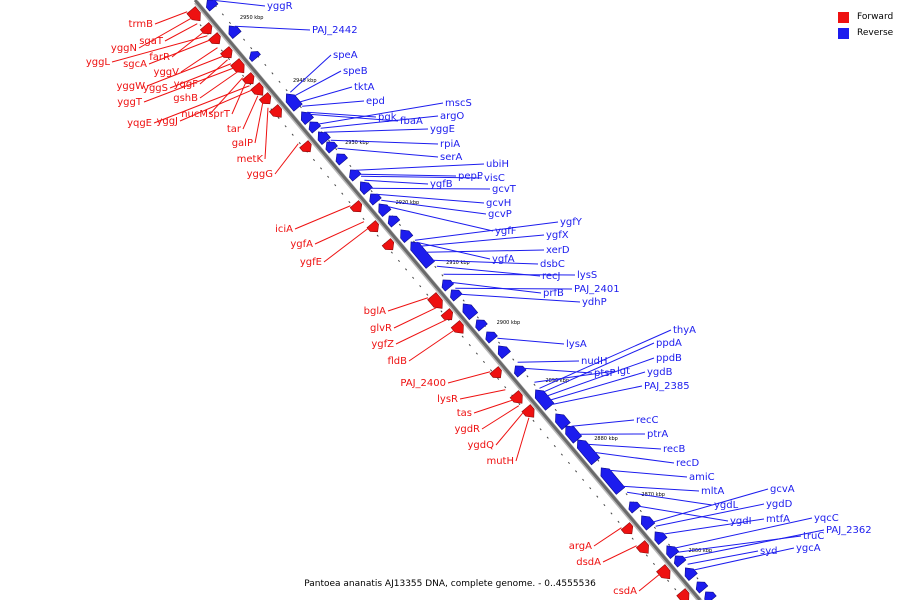 The height and width of the screenshot is (600, 900). Describe the element at coordinates (284, 229) in the screenshot. I see `forward-label-icia: iciA` at that location.